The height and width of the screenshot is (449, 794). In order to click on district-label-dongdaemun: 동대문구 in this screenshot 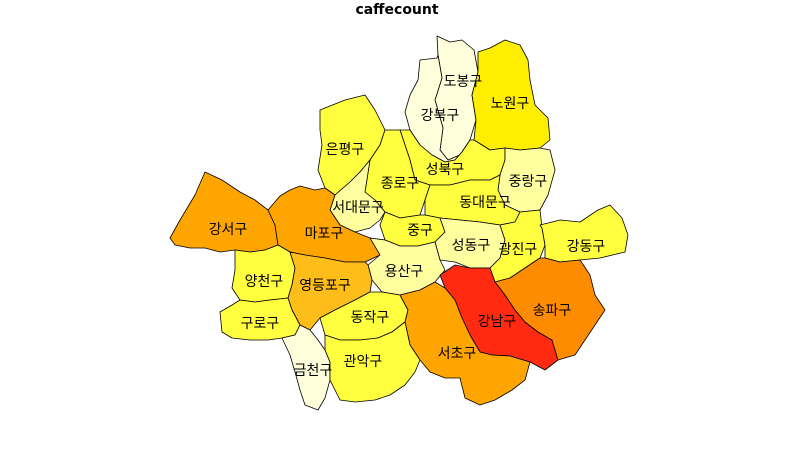, I will do `click(485, 203)`.